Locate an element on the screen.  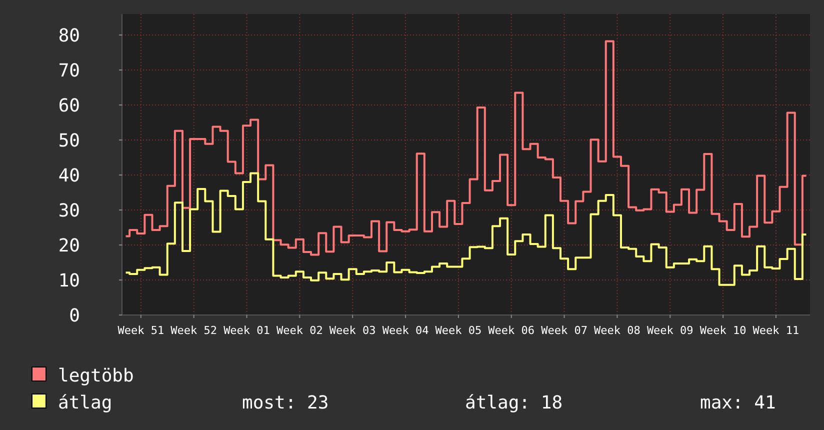
x-tick-label: Week 11 is located at coordinates (776, 330).